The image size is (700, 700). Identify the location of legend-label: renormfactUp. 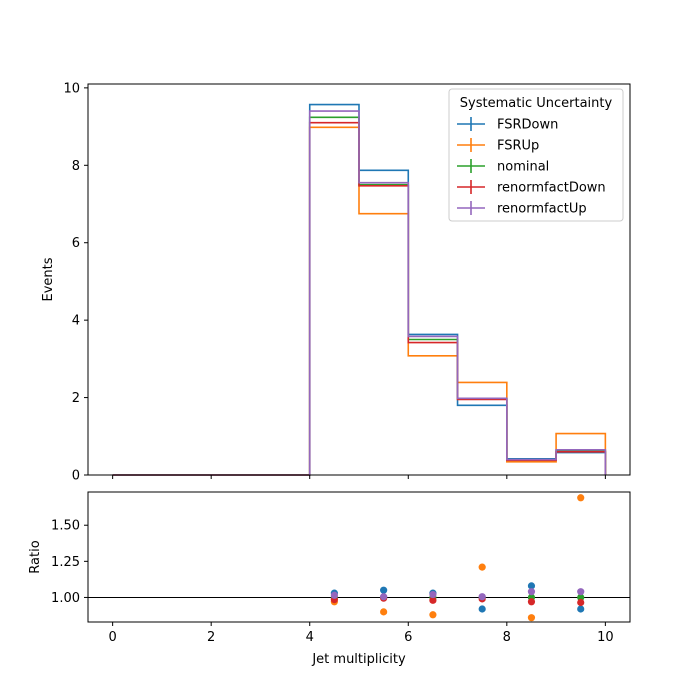
(542, 209).